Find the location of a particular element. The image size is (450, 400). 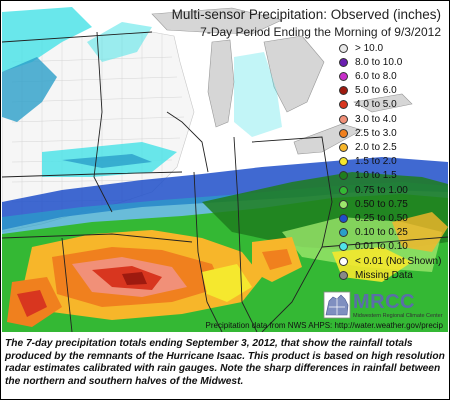

lake-superior is located at coordinates (217, 21).